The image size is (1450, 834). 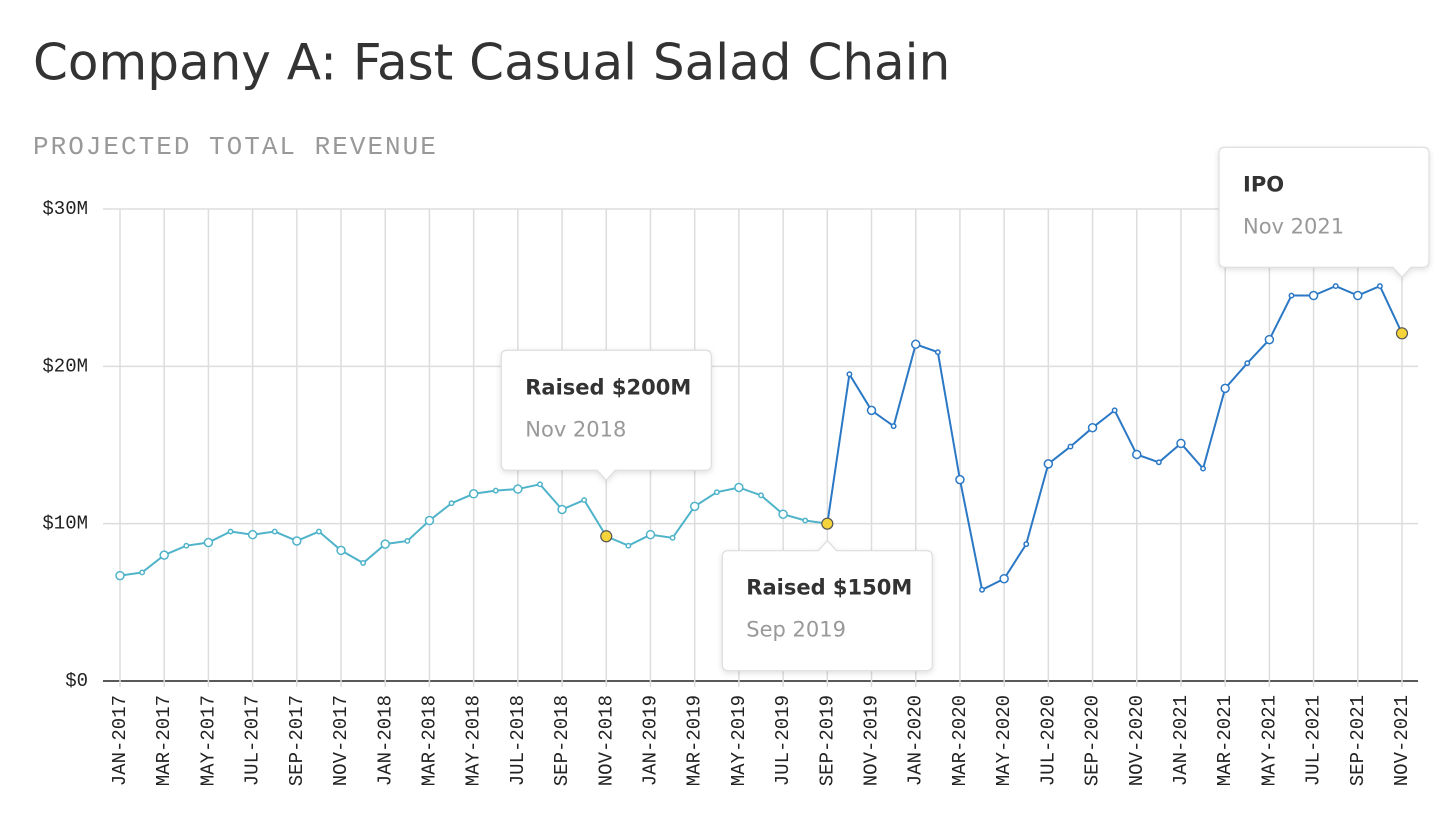 What do you see at coordinates (208, 740) in the screenshot?
I see `x-tick-label: MAY-2017` at bounding box center [208, 740].